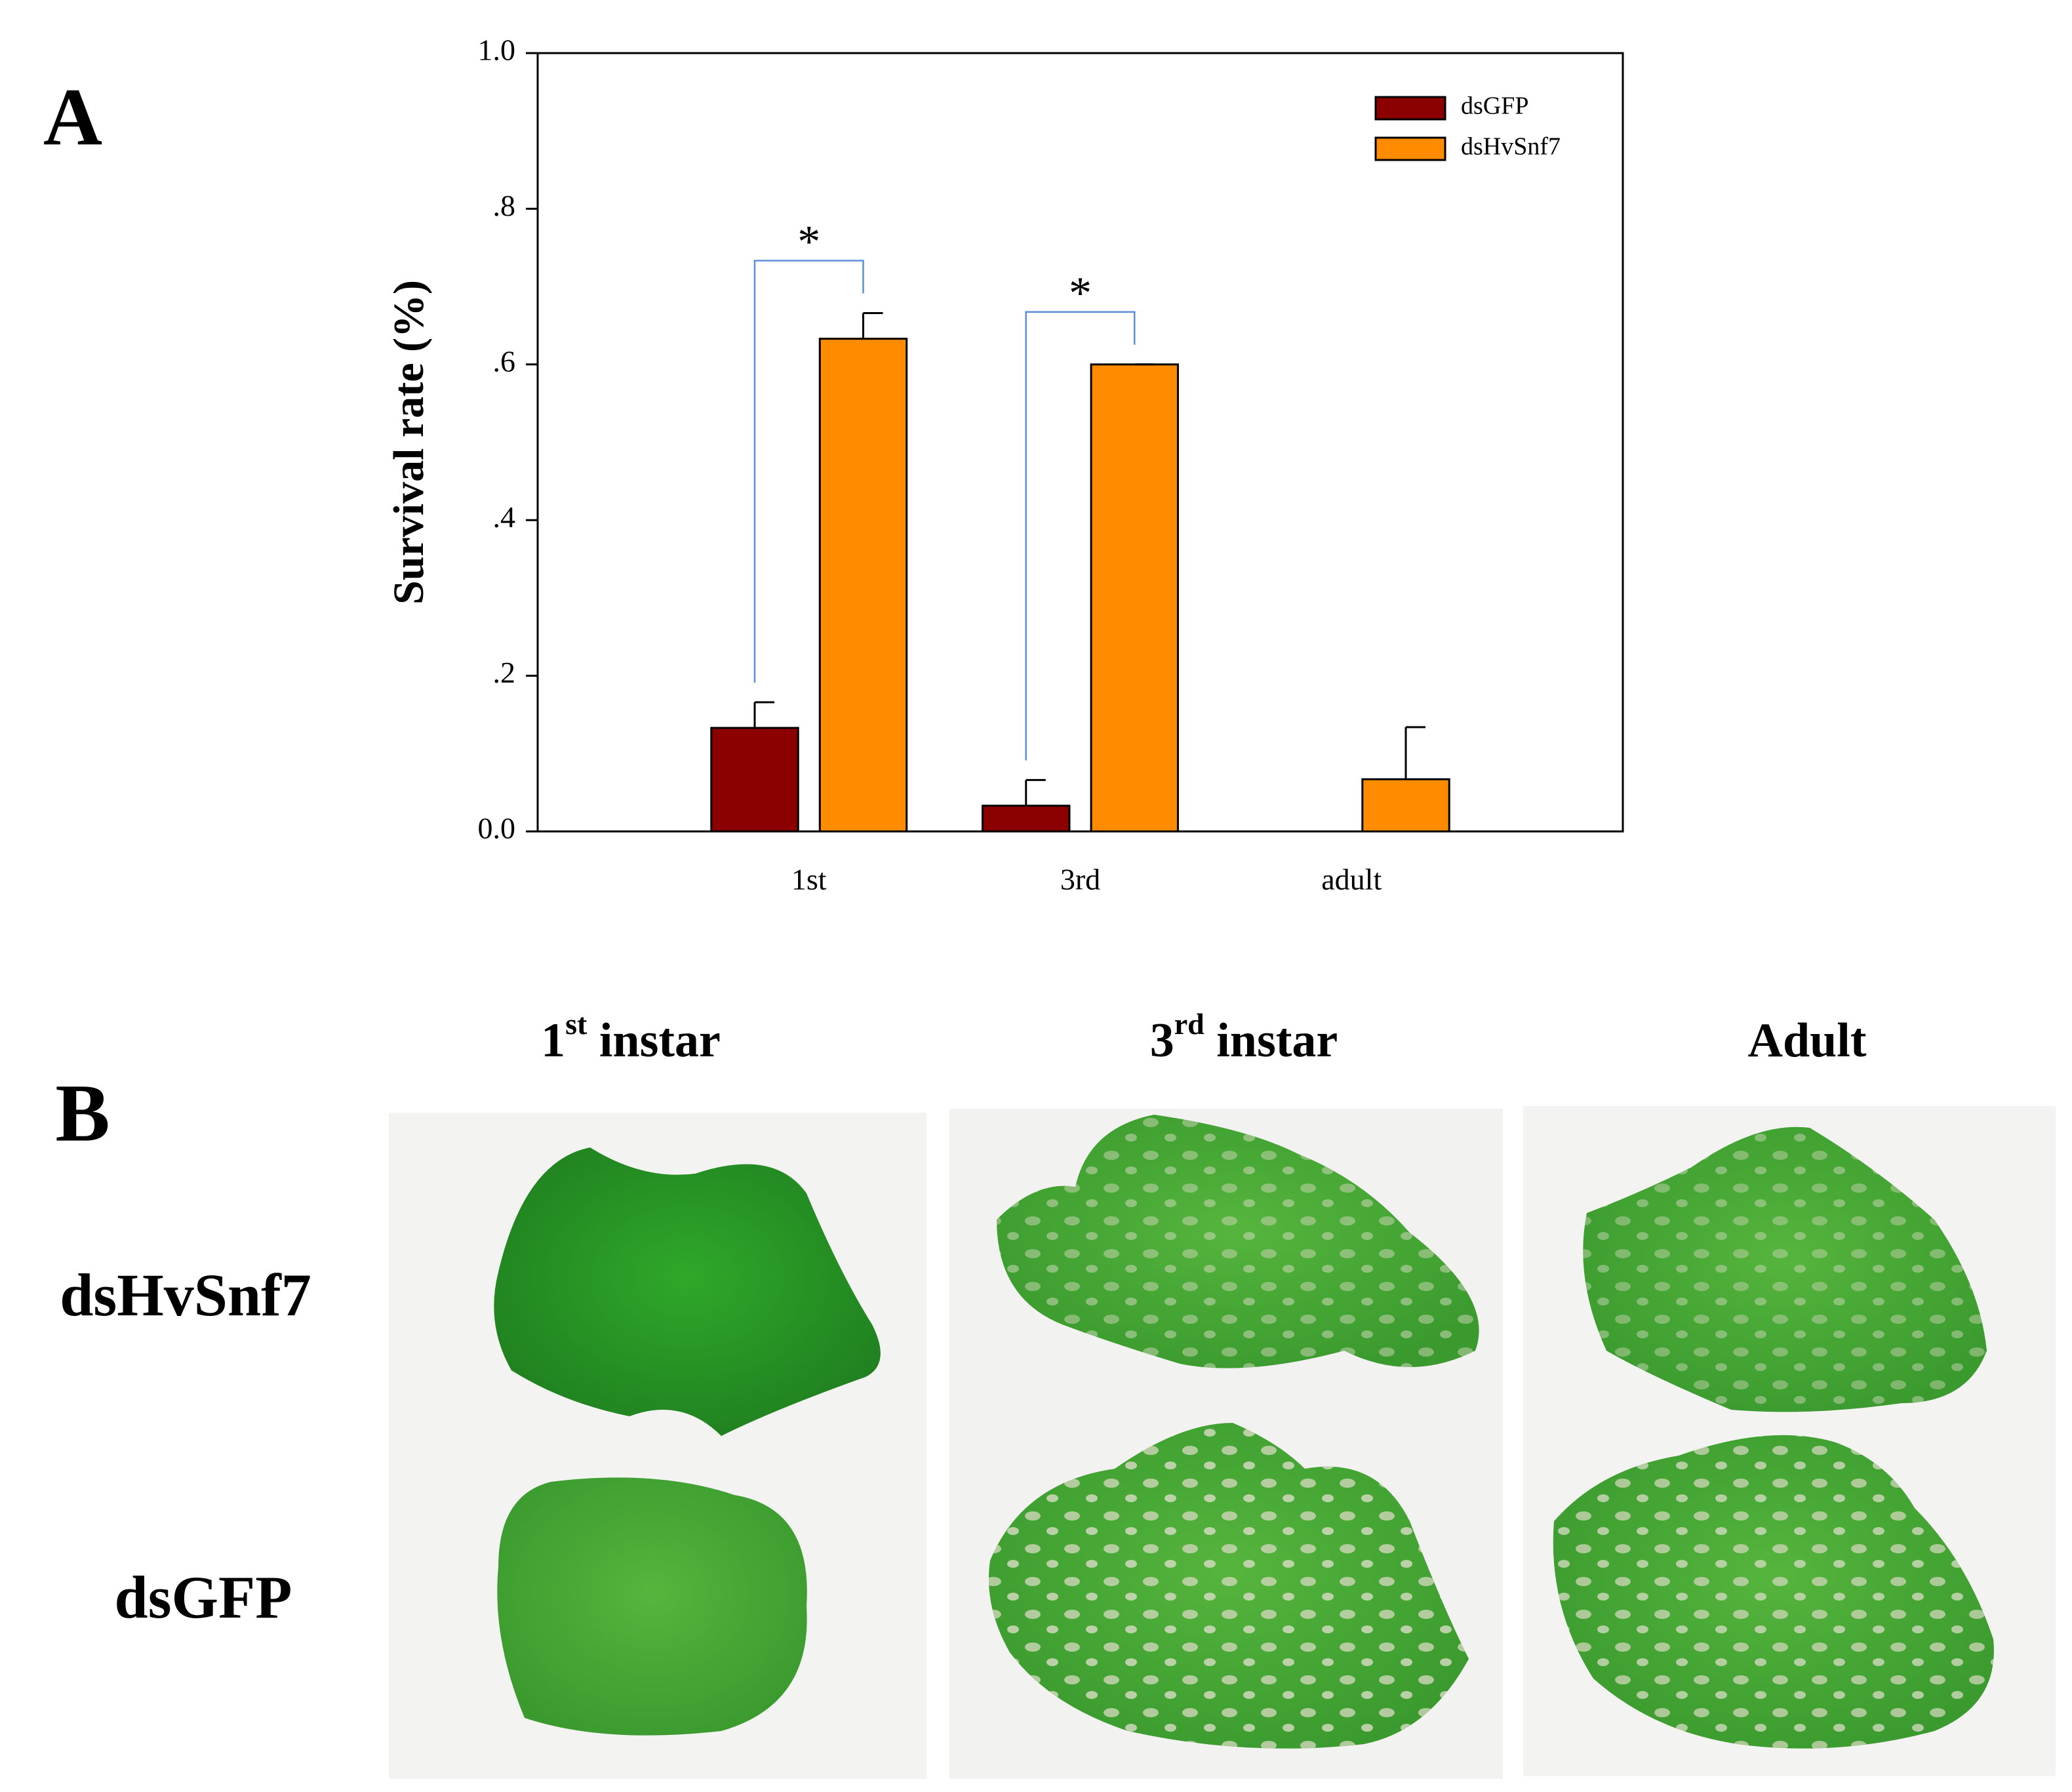 The width and height of the screenshot is (2072, 1792). Describe the element at coordinates (497, 50) in the screenshot. I see `y-tick-label: 1.0` at that location.